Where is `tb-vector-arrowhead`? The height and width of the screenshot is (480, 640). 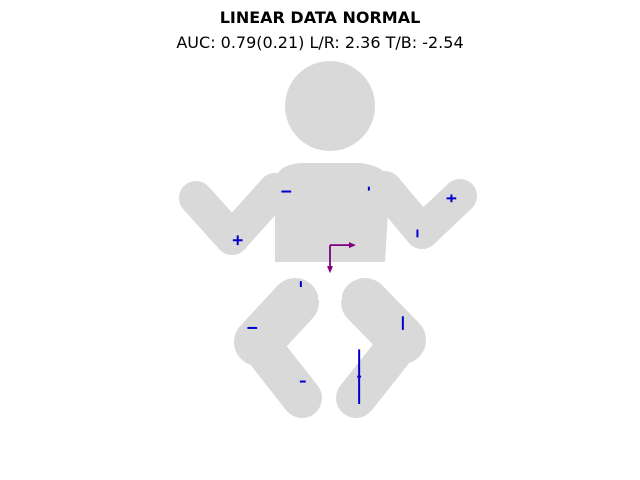
tb-vector-arrowhead is located at coordinates (330, 270).